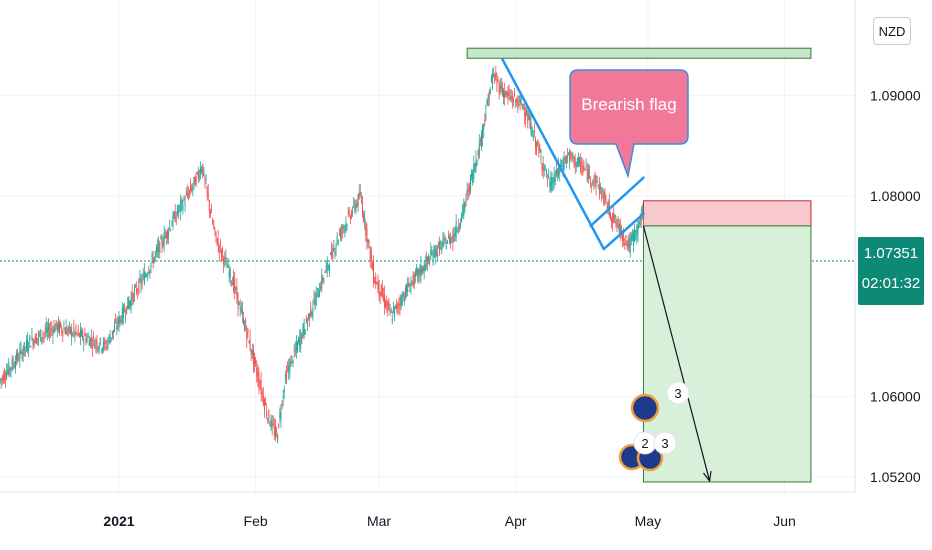 The width and height of the screenshot is (932, 550). I want to click on time-axis: 2021 Feb Mar Apr May Jun, so click(427, 510).